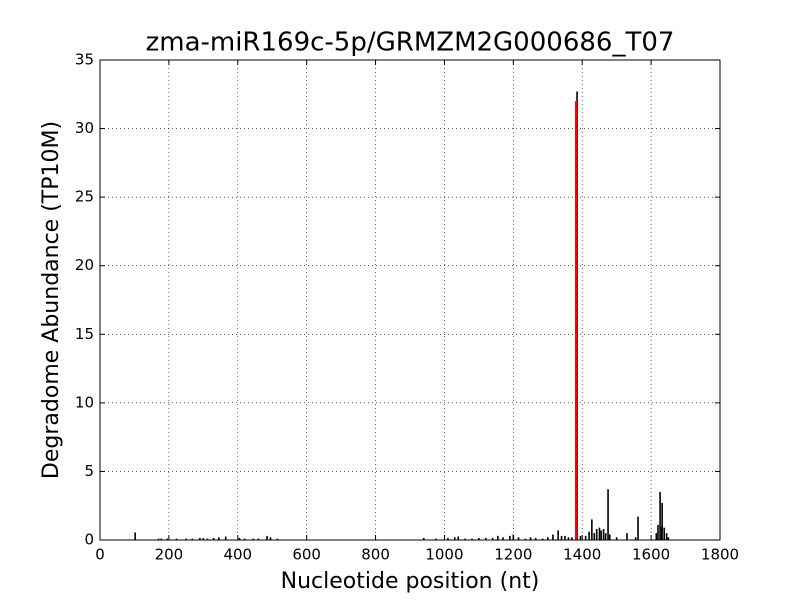  What do you see at coordinates (84, 197) in the screenshot?
I see `y-tick-label: 25` at bounding box center [84, 197].